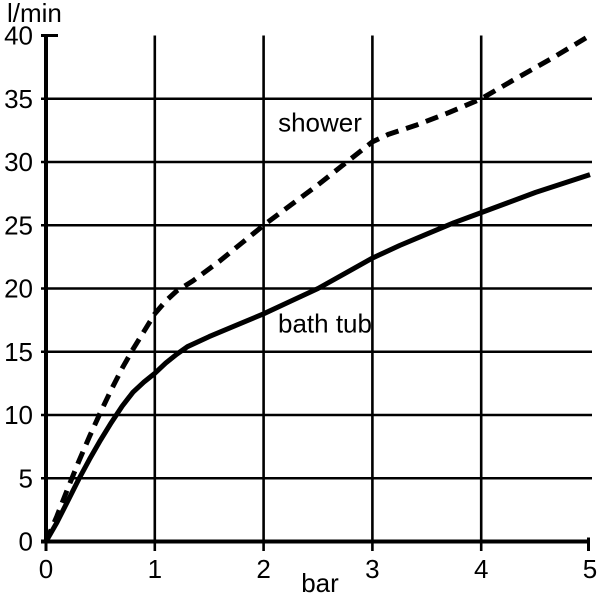  I want to click on x-tick-label: 0, so click(46, 569).